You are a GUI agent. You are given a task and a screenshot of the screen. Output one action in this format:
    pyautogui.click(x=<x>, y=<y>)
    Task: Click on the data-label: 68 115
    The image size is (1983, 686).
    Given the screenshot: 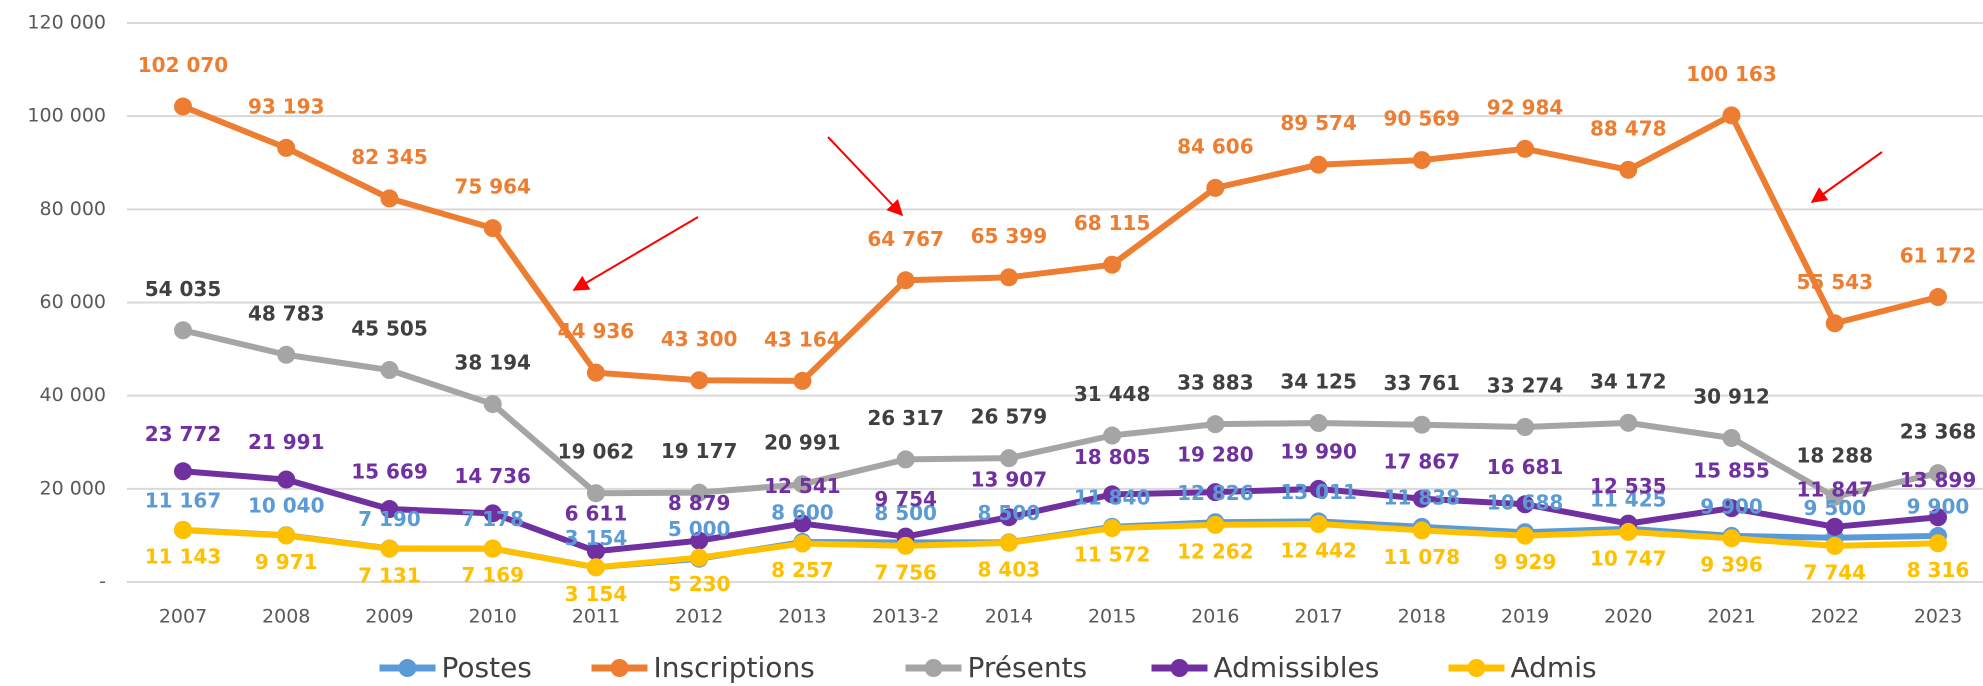 What is the action you would take?
    pyautogui.click(x=1112, y=223)
    